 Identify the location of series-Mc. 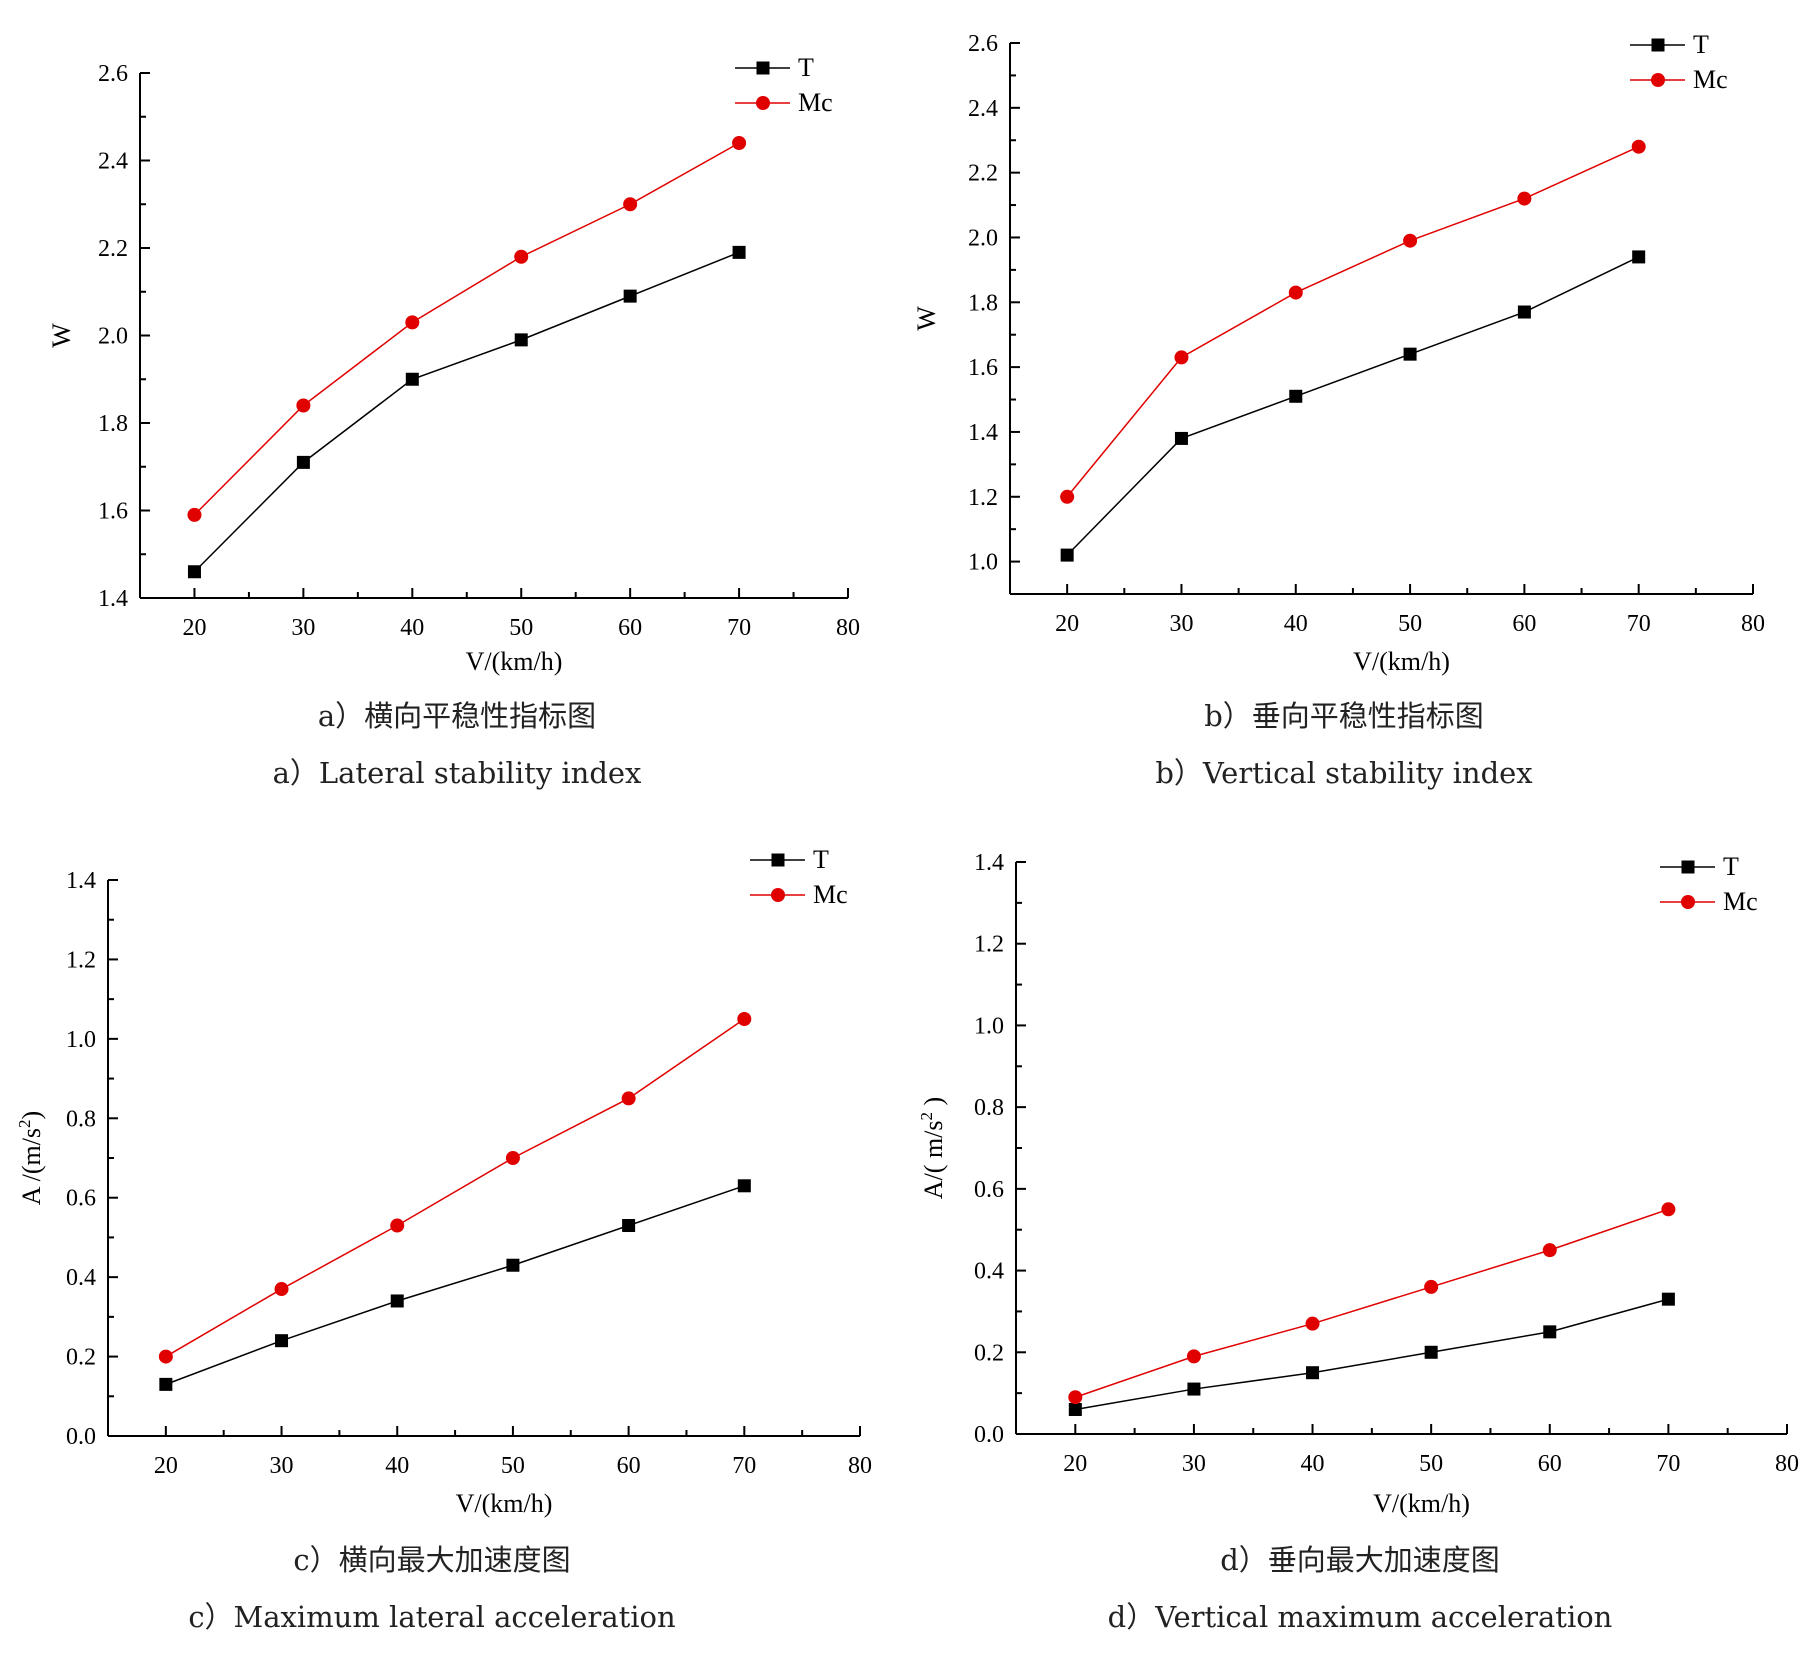
(467, 329).